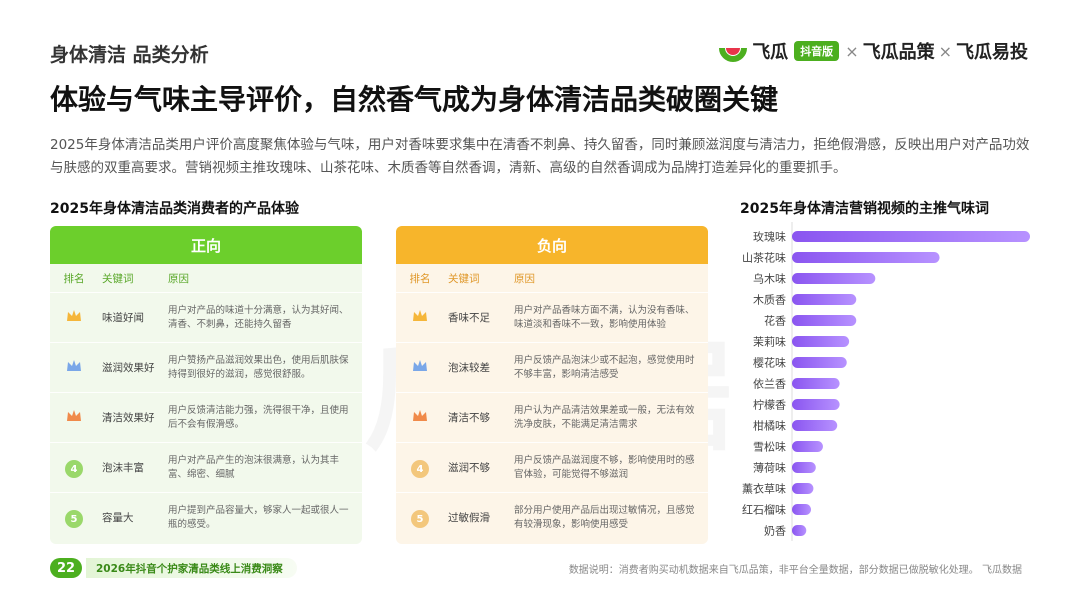 This screenshot has height=608, width=1080. I want to click on report-title: 2026年抖音个护家清品类线上消费洞察, so click(191, 568).